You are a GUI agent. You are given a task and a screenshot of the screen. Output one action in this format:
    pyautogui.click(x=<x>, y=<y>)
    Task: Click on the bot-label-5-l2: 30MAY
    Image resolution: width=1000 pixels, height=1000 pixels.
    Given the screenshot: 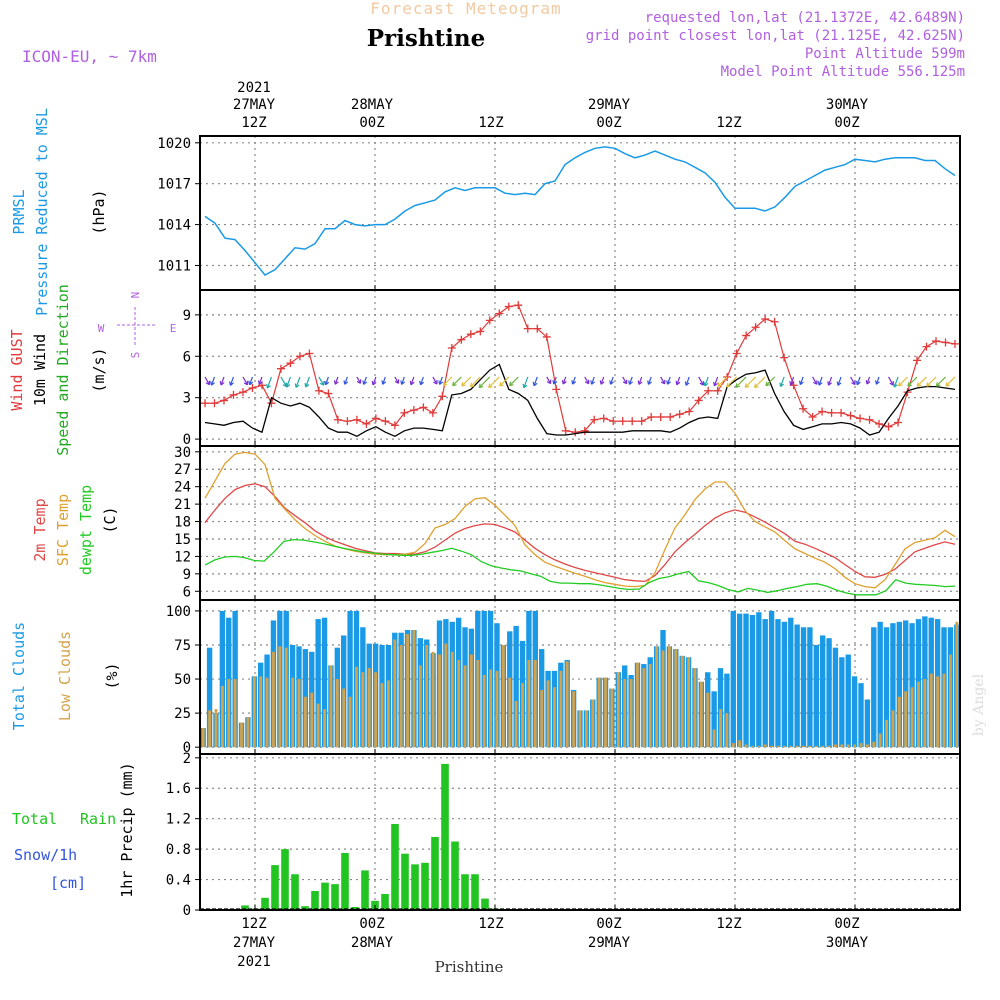 What is the action you would take?
    pyautogui.click(x=847, y=943)
    